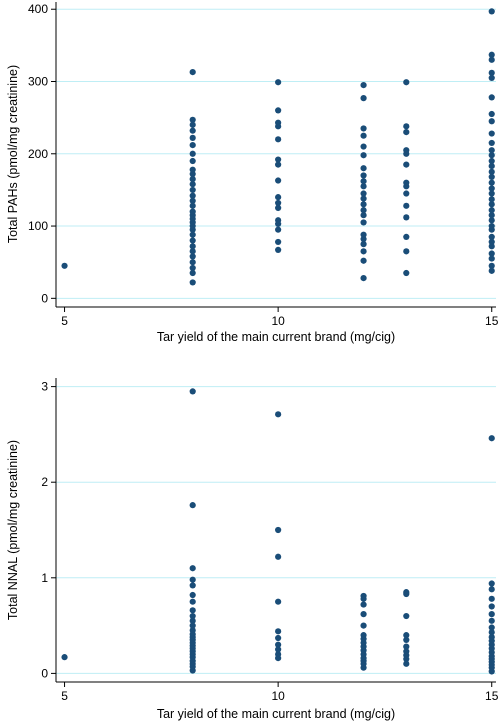 The image size is (498, 726). Describe the element at coordinates (38, 154) in the screenshot. I see `y-tick-label: 200` at that location.